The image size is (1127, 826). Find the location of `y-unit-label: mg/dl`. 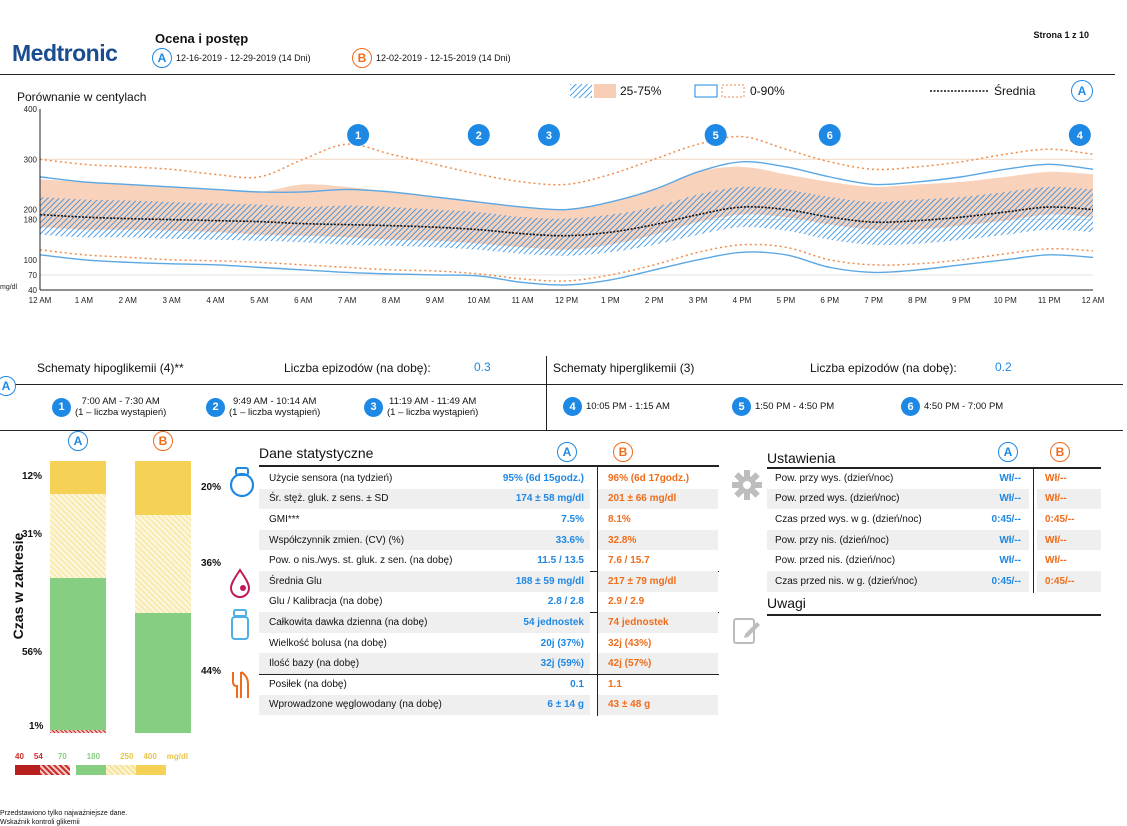

y-unit-label: mg/dl is located at coordinates (9, 287).